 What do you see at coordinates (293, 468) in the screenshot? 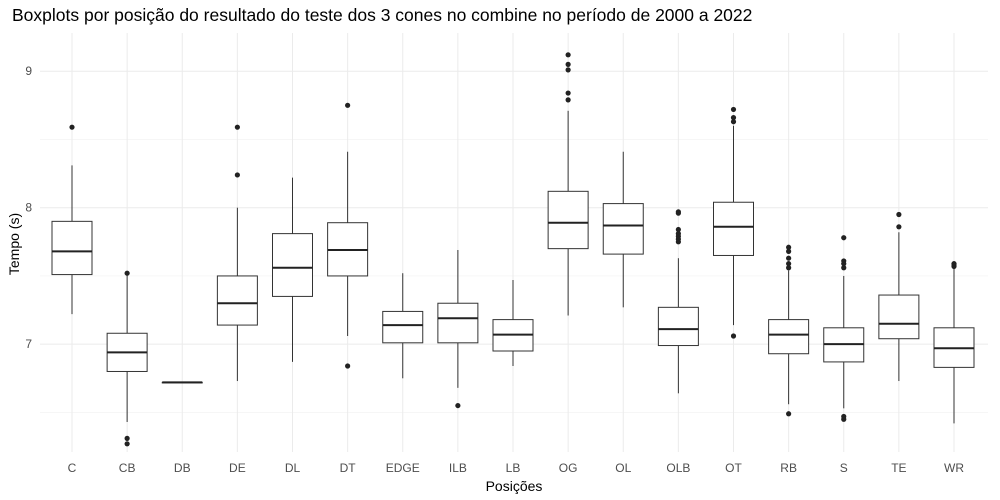
I see `x-tick-label: DL` at bounding box center [293, 468].